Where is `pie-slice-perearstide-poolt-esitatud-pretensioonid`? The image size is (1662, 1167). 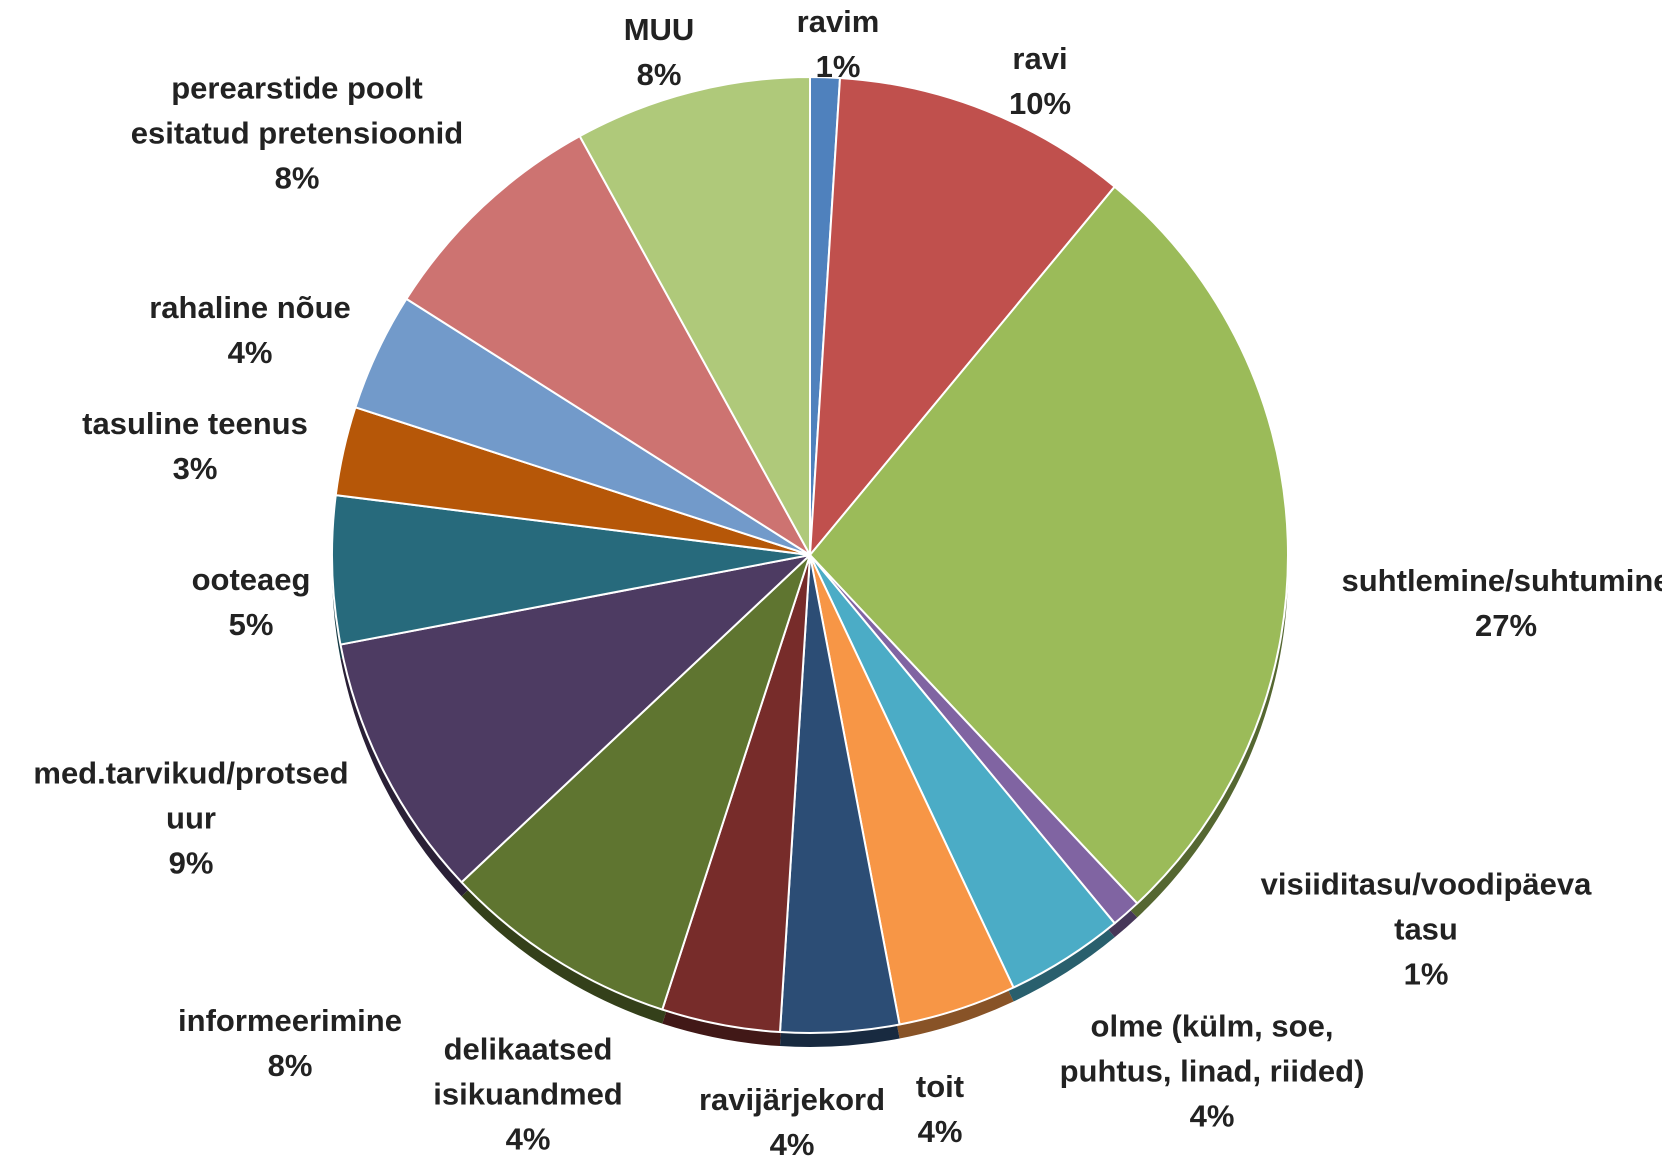 pie-slice-perearstide-poolt-esitatud-pretensioonid is located at coordinates (608, 345).